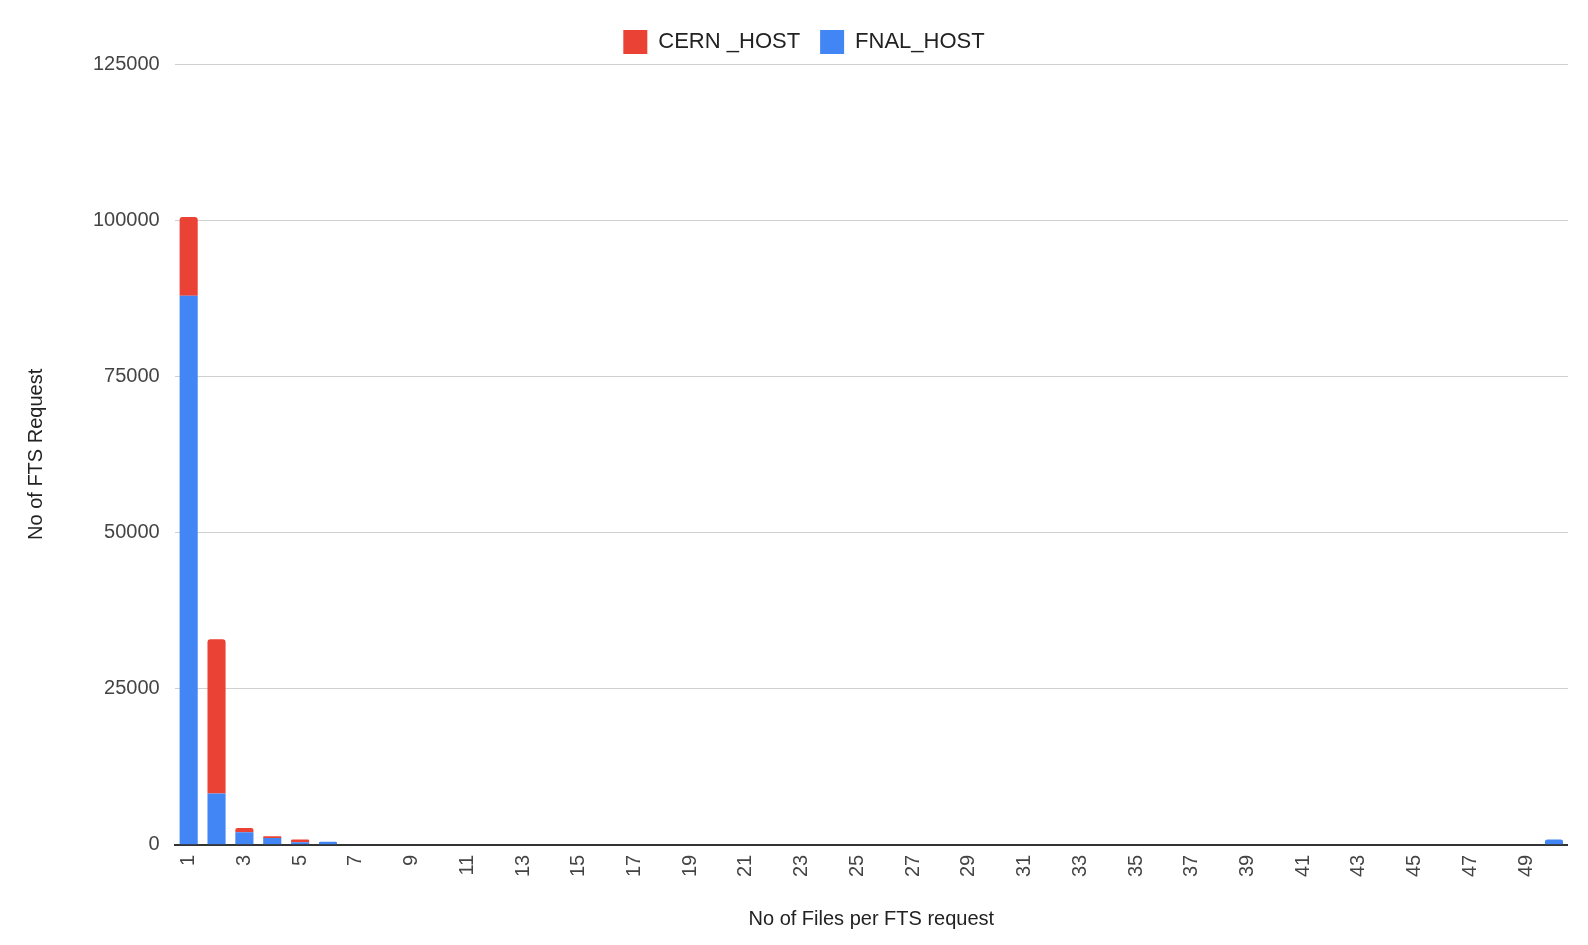 The width and height of the screenshot is (1588, 945). What do you see at coordinates (1078, 865) in the screenshot?
I see `x-tick-label: 33` at bounding box center [1078, 865].